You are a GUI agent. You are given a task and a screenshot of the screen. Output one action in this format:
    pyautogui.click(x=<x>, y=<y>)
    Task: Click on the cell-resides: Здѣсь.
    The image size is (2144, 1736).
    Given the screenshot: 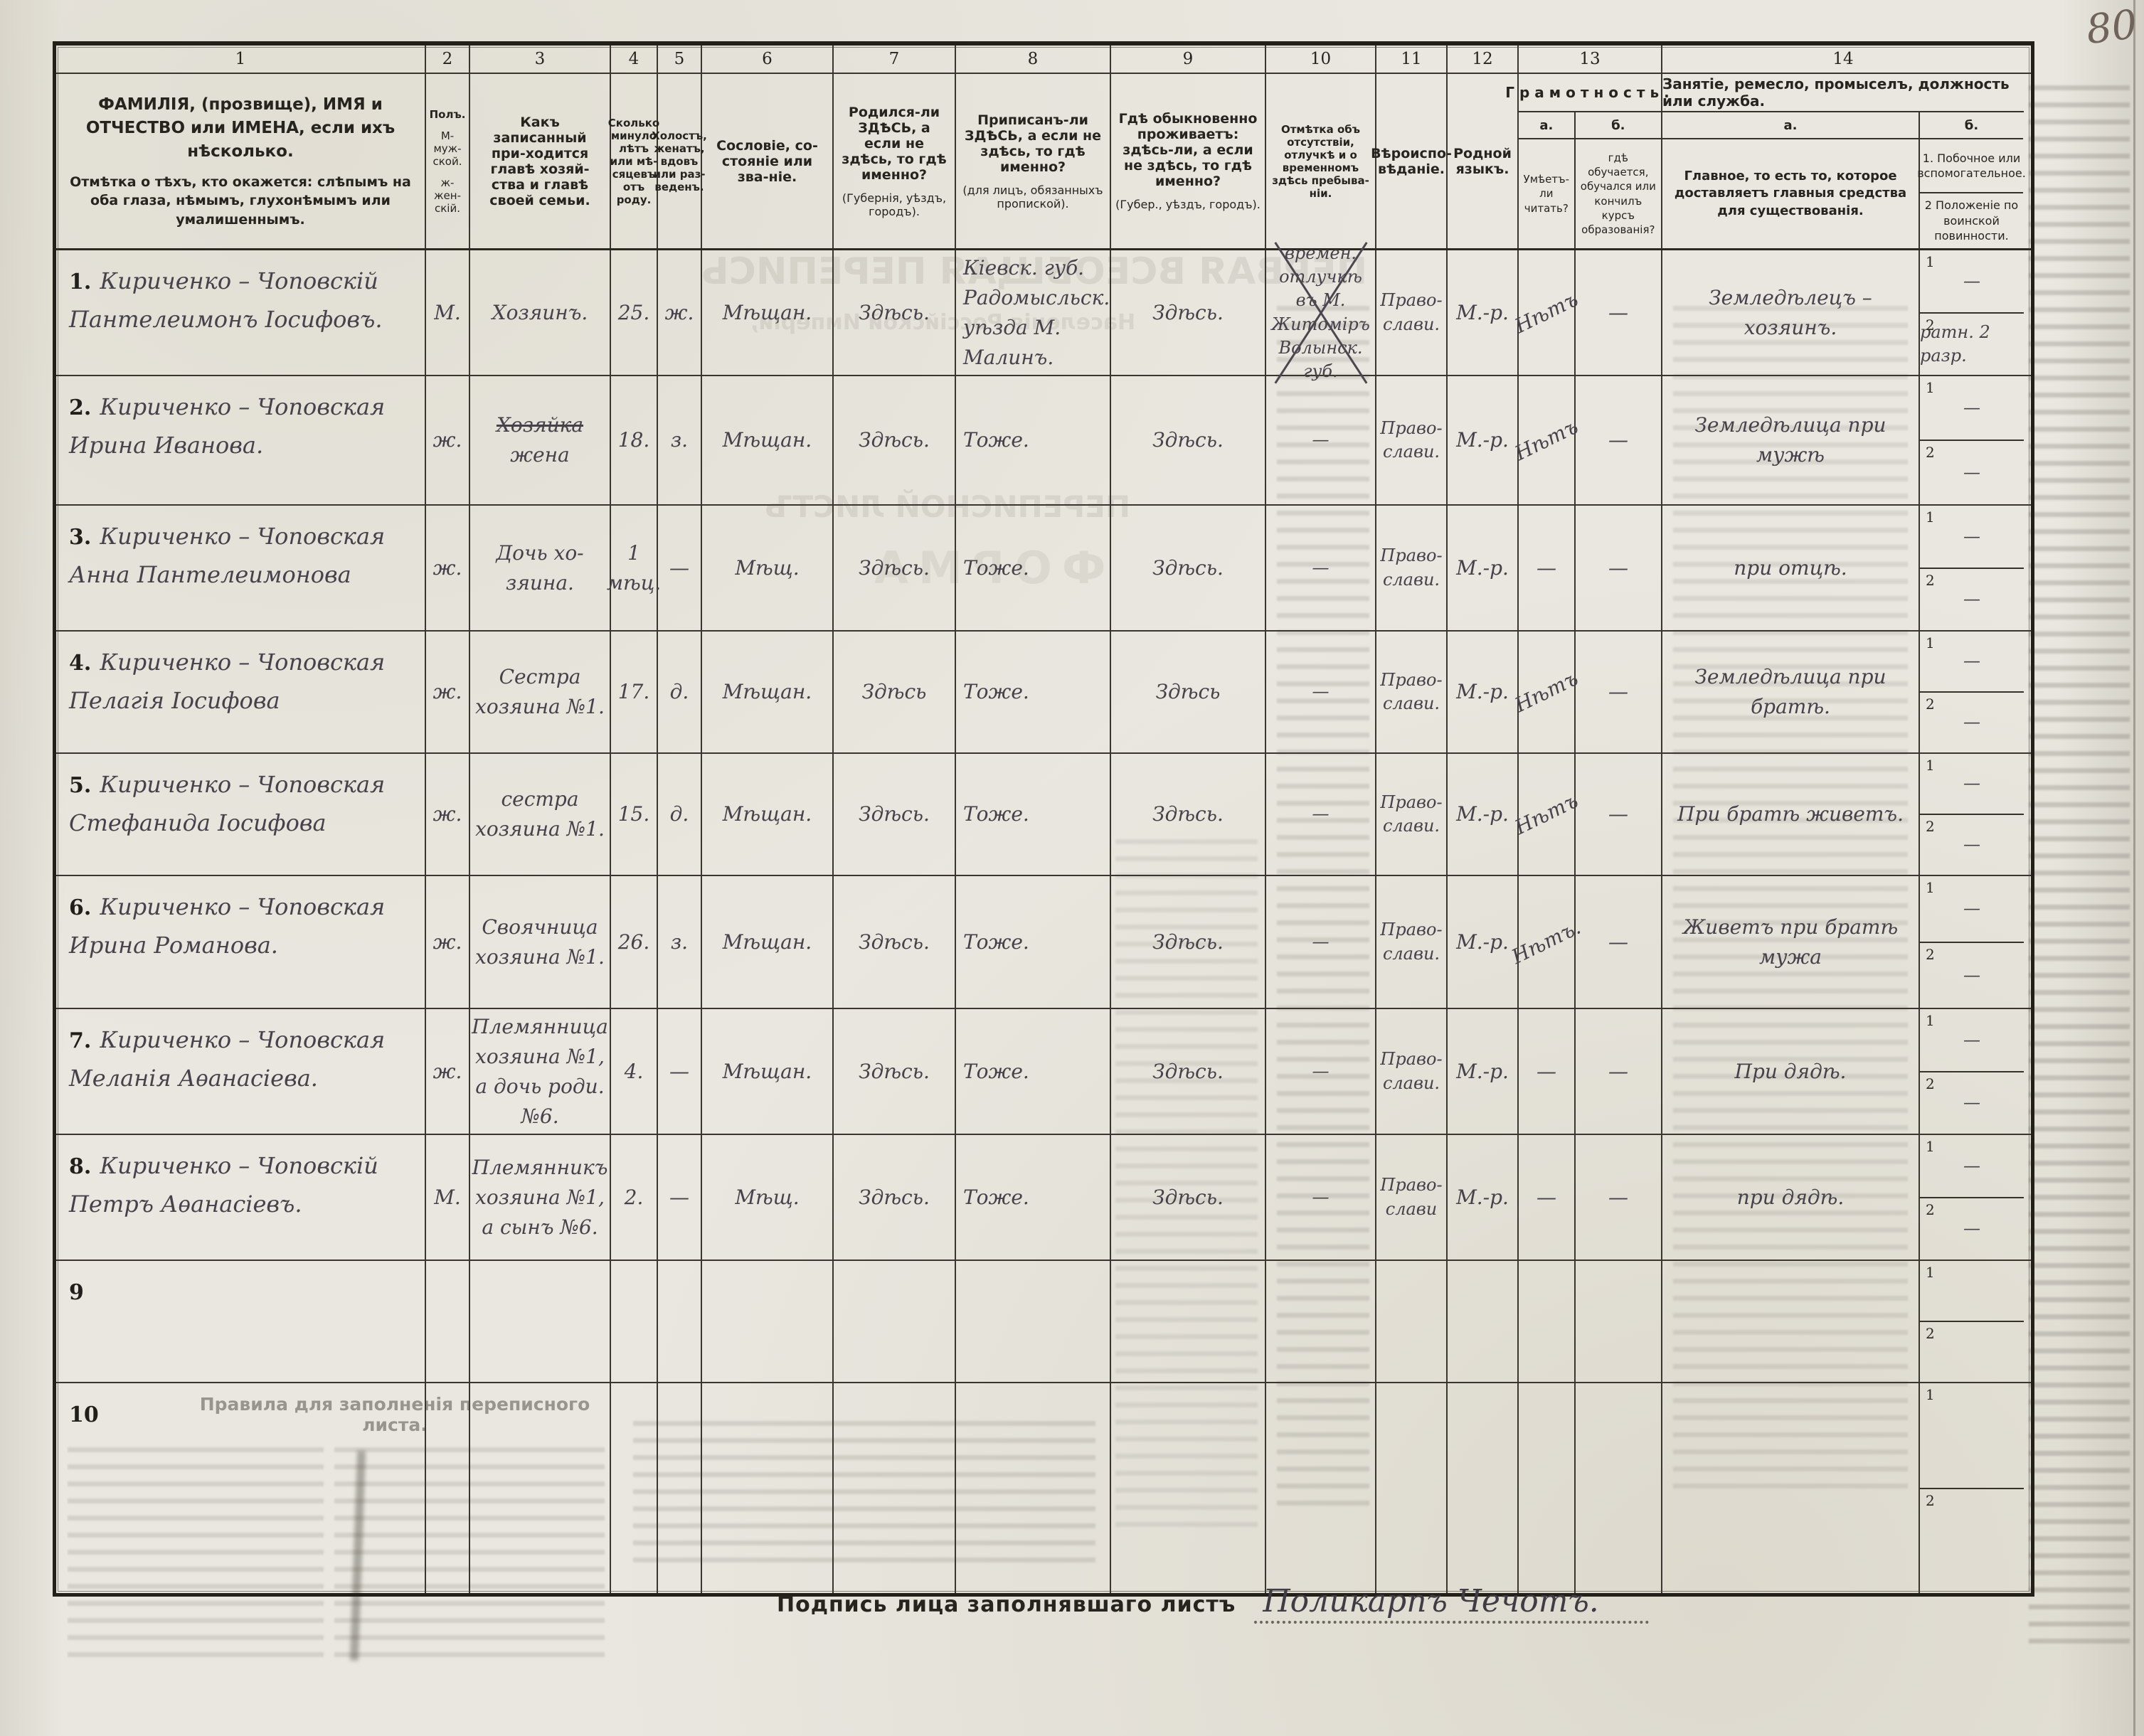 What is the action you would take?
    pyautogui.click(x=1188, y=568)
    